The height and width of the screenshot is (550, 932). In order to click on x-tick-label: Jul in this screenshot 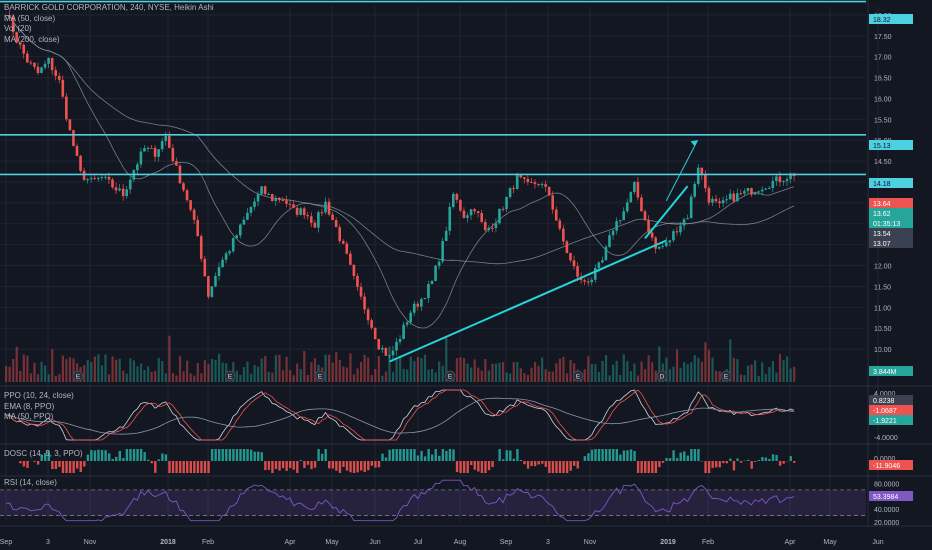, I will do `click(418, 542)`.